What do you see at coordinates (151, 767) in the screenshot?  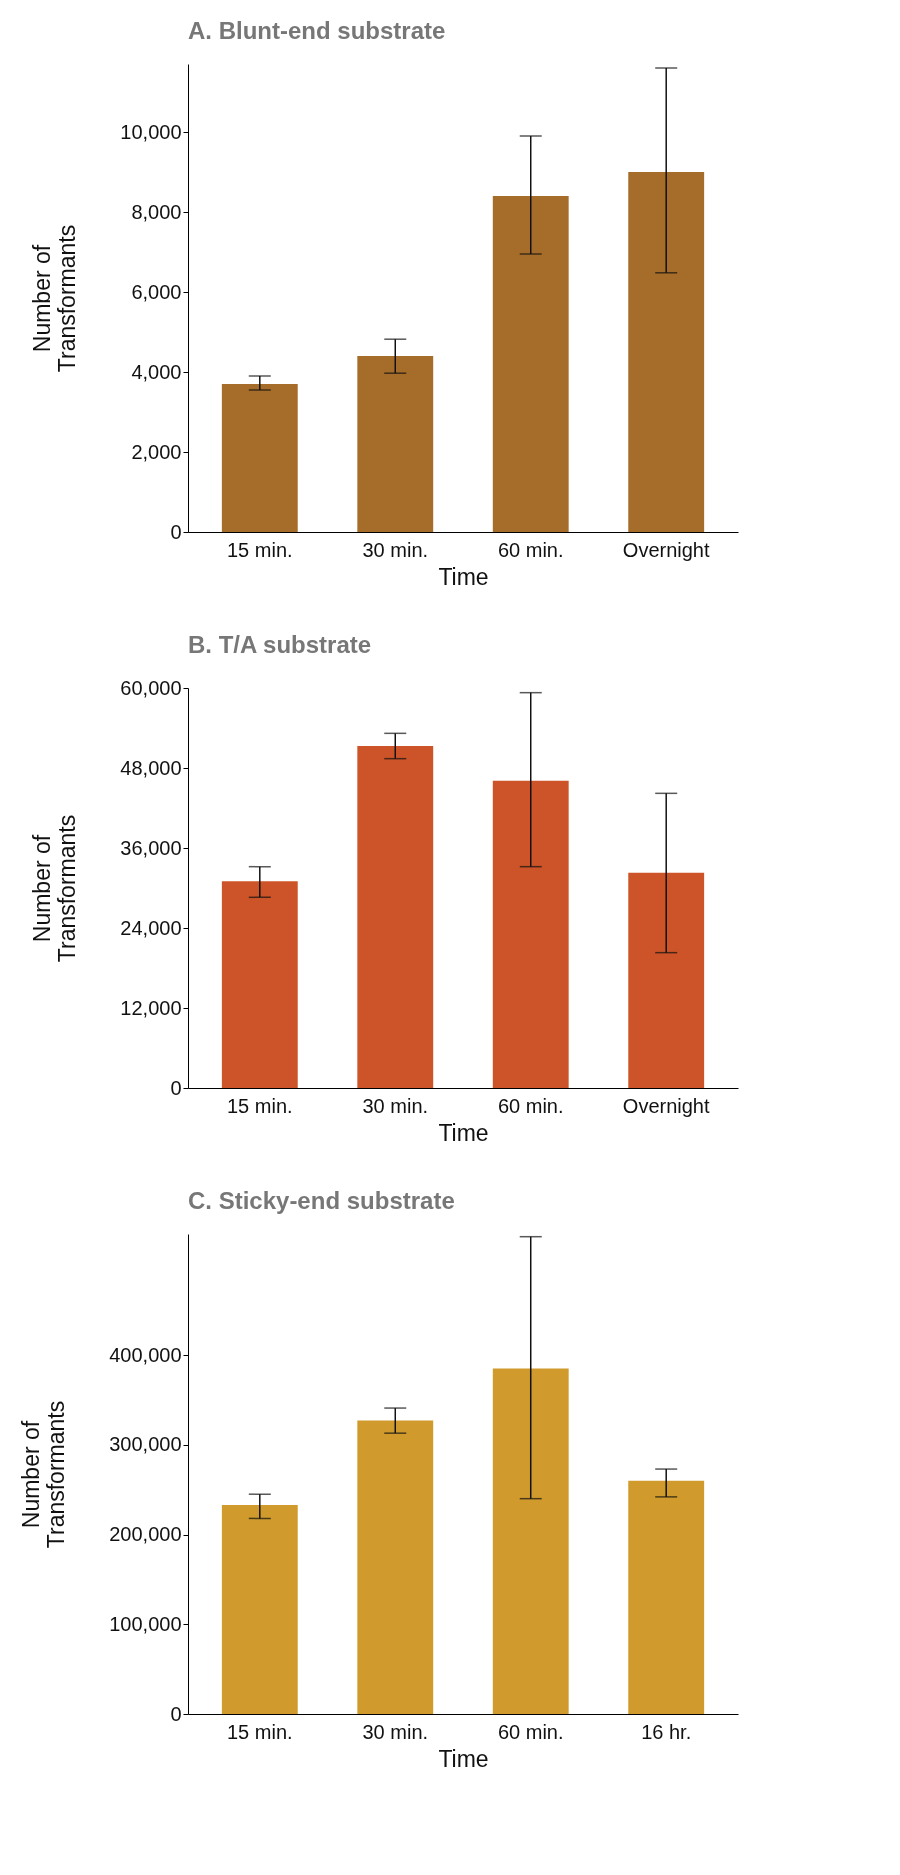 I see `y-tick-label: 48,000` at bounding box center [151, 767].